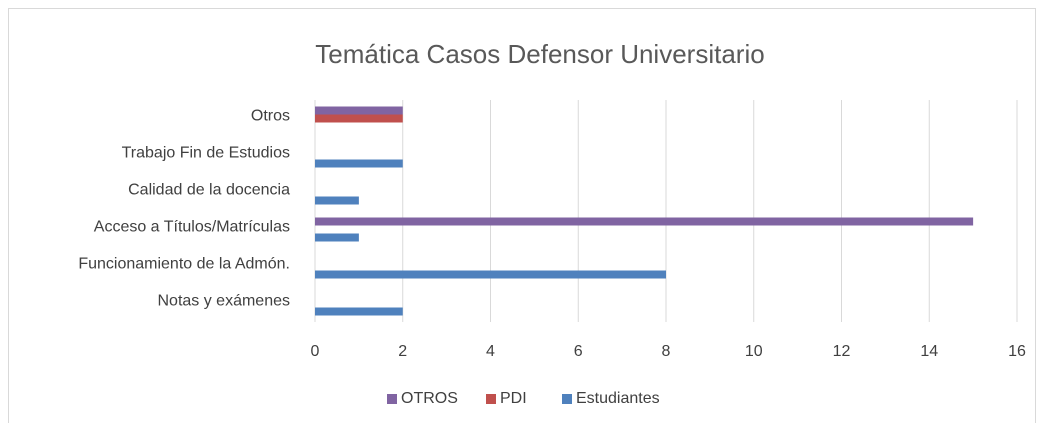  I want to click on x-tick-label: 2, so click(402, 351).